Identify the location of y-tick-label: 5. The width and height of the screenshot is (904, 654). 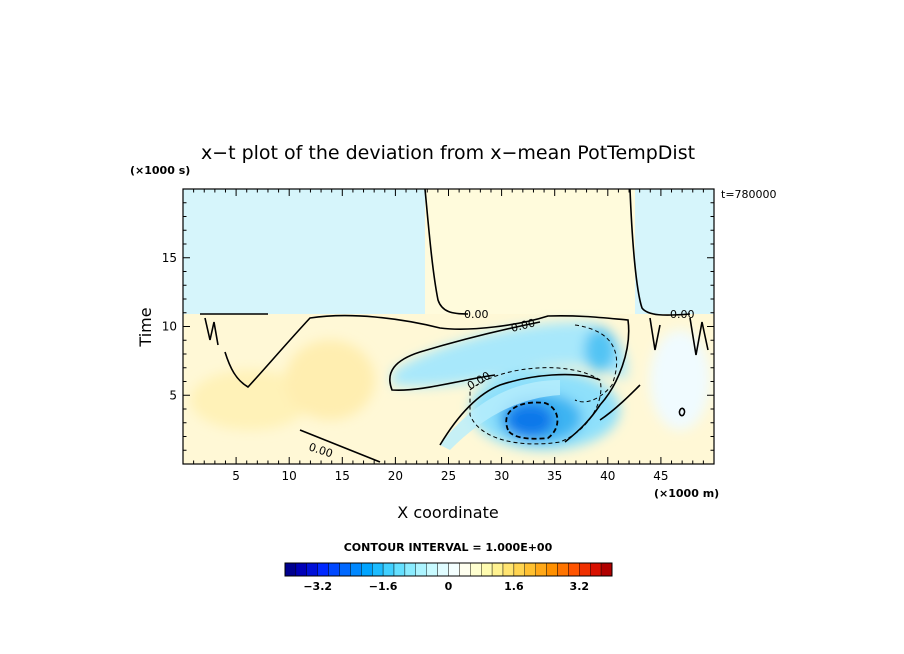
(173, 395).